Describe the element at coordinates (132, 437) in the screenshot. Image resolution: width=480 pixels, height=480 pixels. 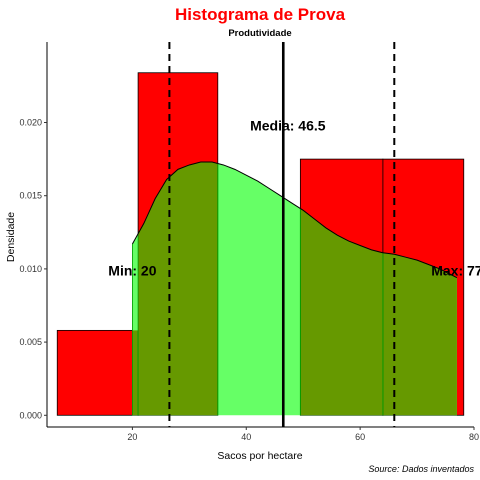
I see `x-tick-label: 20` at that location.